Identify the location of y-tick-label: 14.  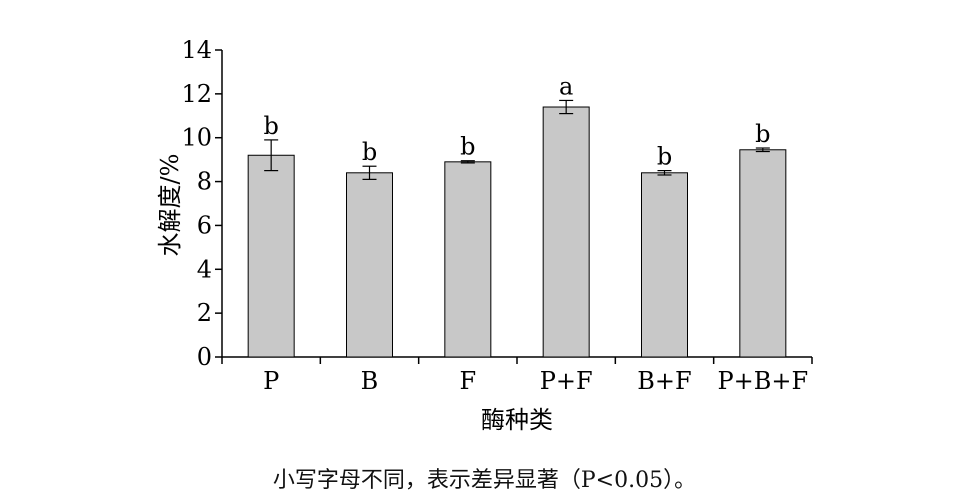
(196, 50).